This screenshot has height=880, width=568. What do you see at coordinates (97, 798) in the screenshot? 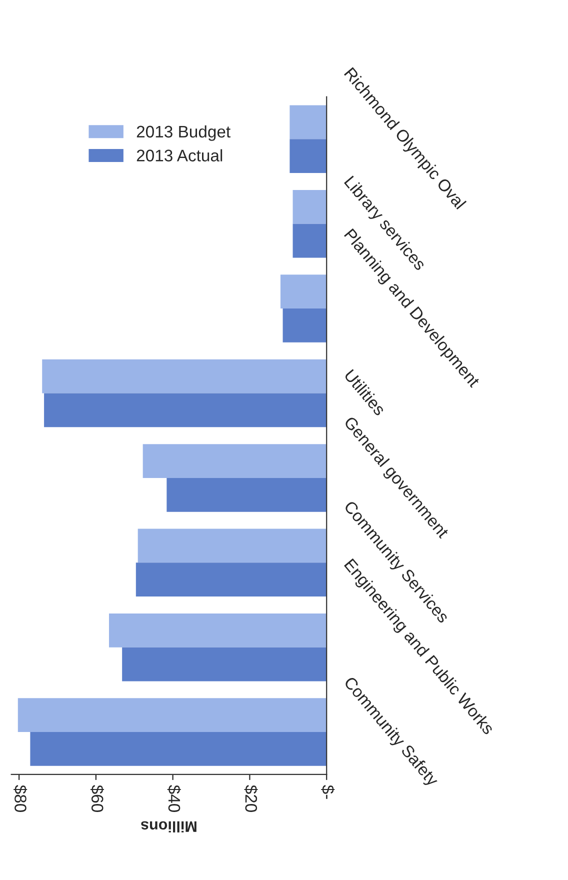
I see `x-tick-label: $60` at bounding box center [97, 798].